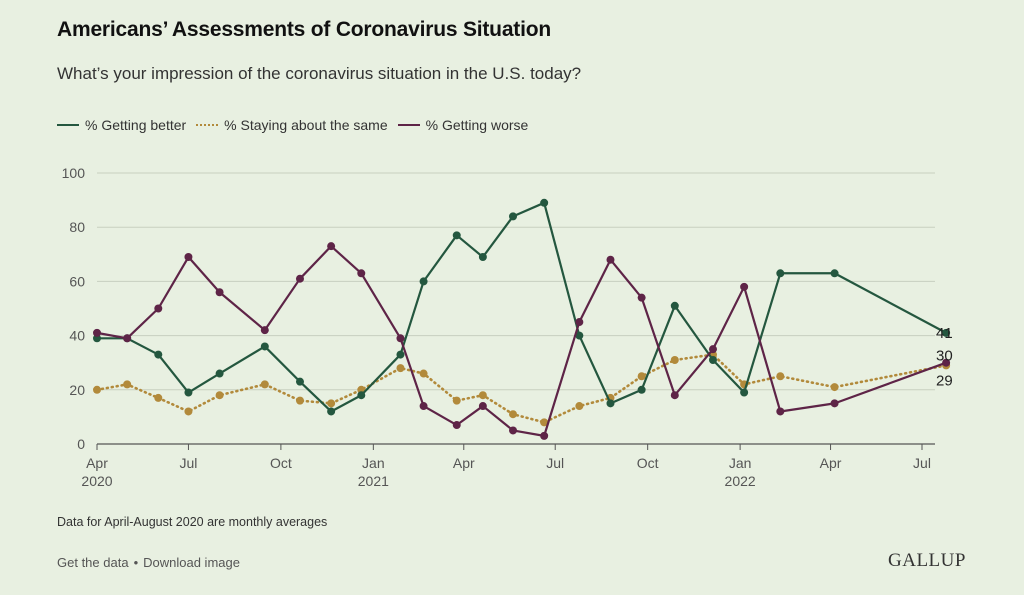 This screenshot has height=595, width=1024. Describe the element at coordinates (281, 463) in the screenshot. I see `x-tick-label: Oct` at that location.